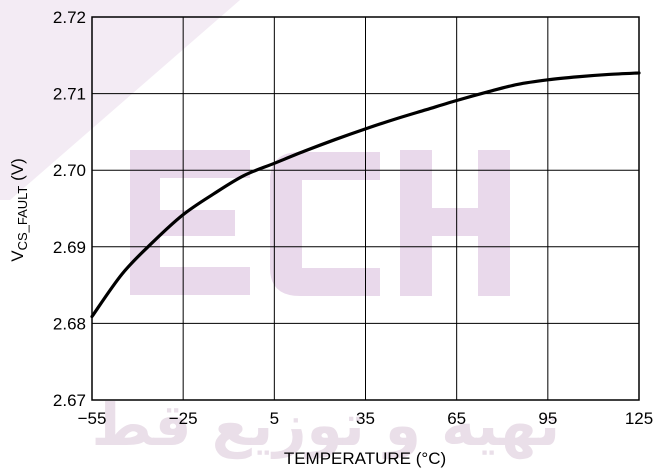 This screenshot has height=471, width=663. What do you see at coordinates (69, 17) in the screenshot?
I see `y-tick-label: 2.72` at bounding box center [69, 17].